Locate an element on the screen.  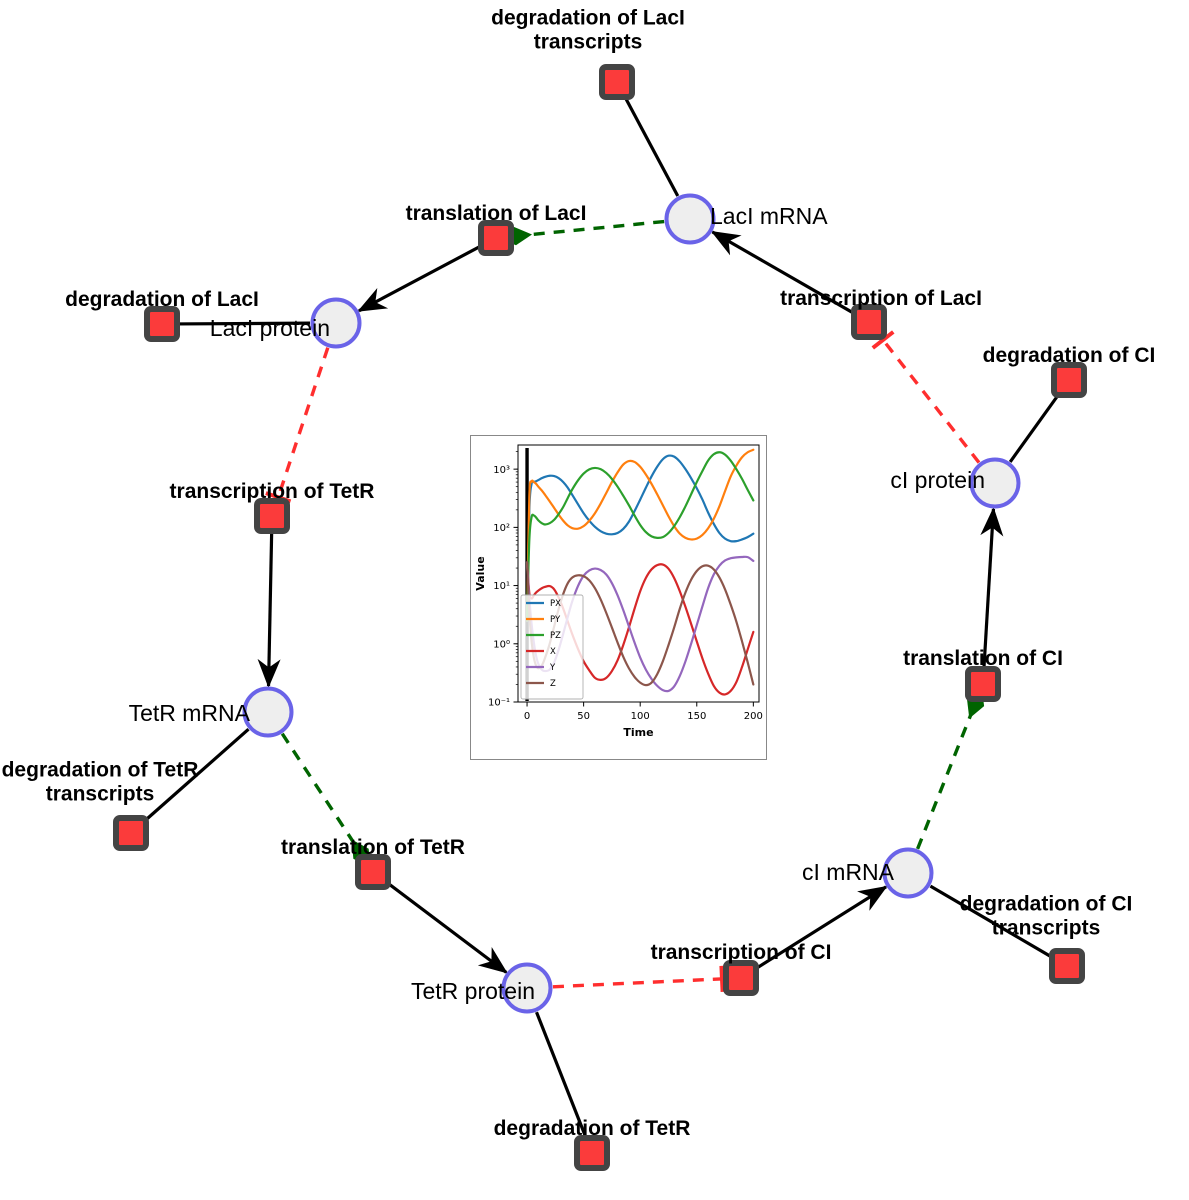
x-tick-label: 200 is located at coordinates (753, 716).